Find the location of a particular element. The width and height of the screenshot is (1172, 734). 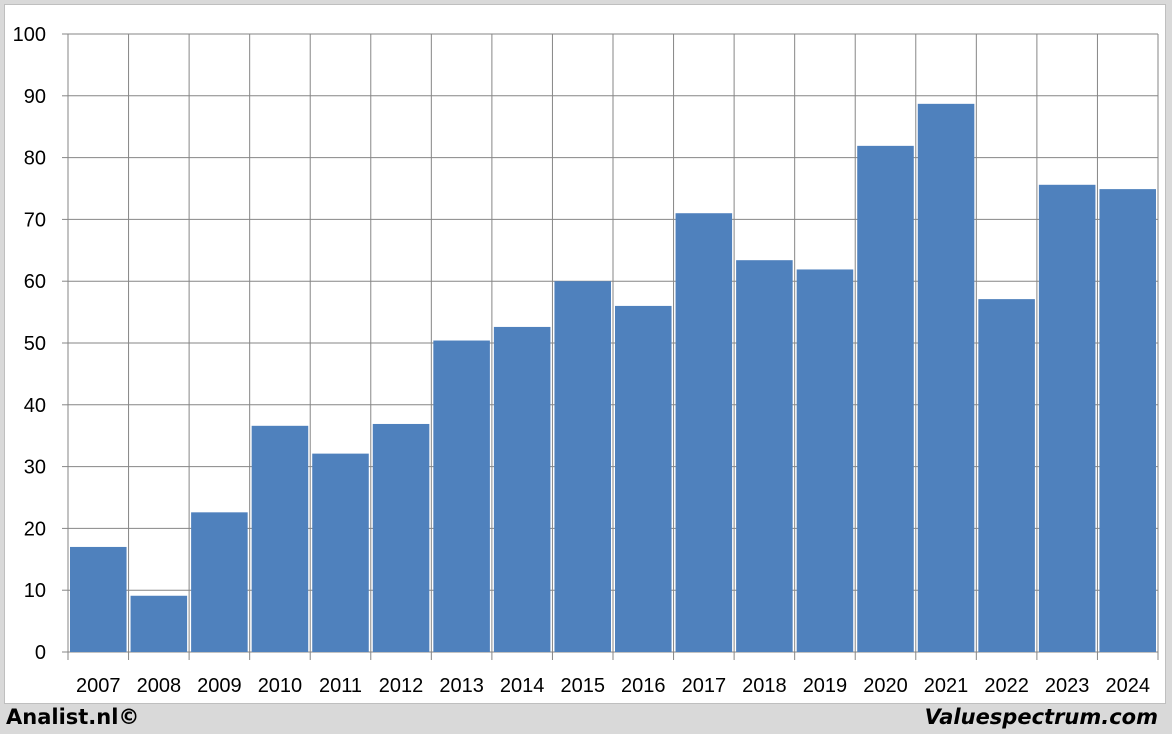

source-credit-right: Valuespectrum.com is located at coordinates (1041, 717).